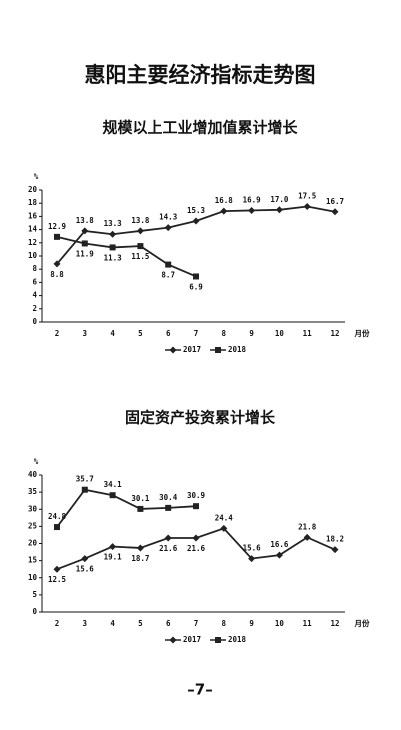  I want to click on y-tick-label: 5, so click(34, 594).